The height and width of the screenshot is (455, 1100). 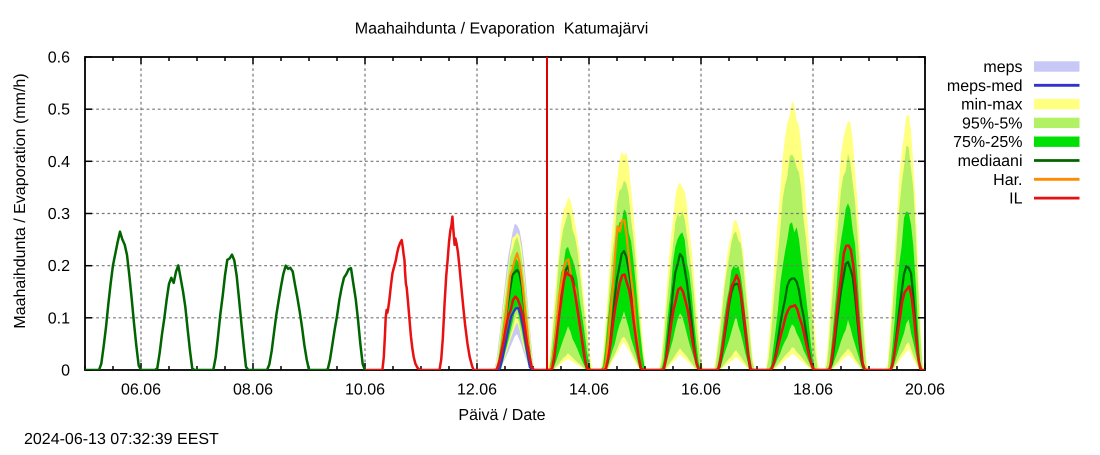 I want to click on svg-text: 0.6, so click(x=59, y=58).